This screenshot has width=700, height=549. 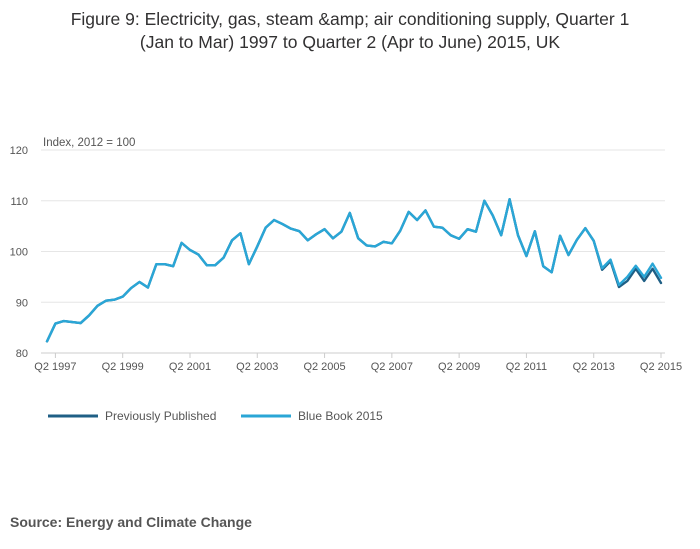 What do you see at coordinates (55, 367) in the screenshot?
I see `x-tick-label: Q2 1997` at bounding box center [55, 367].